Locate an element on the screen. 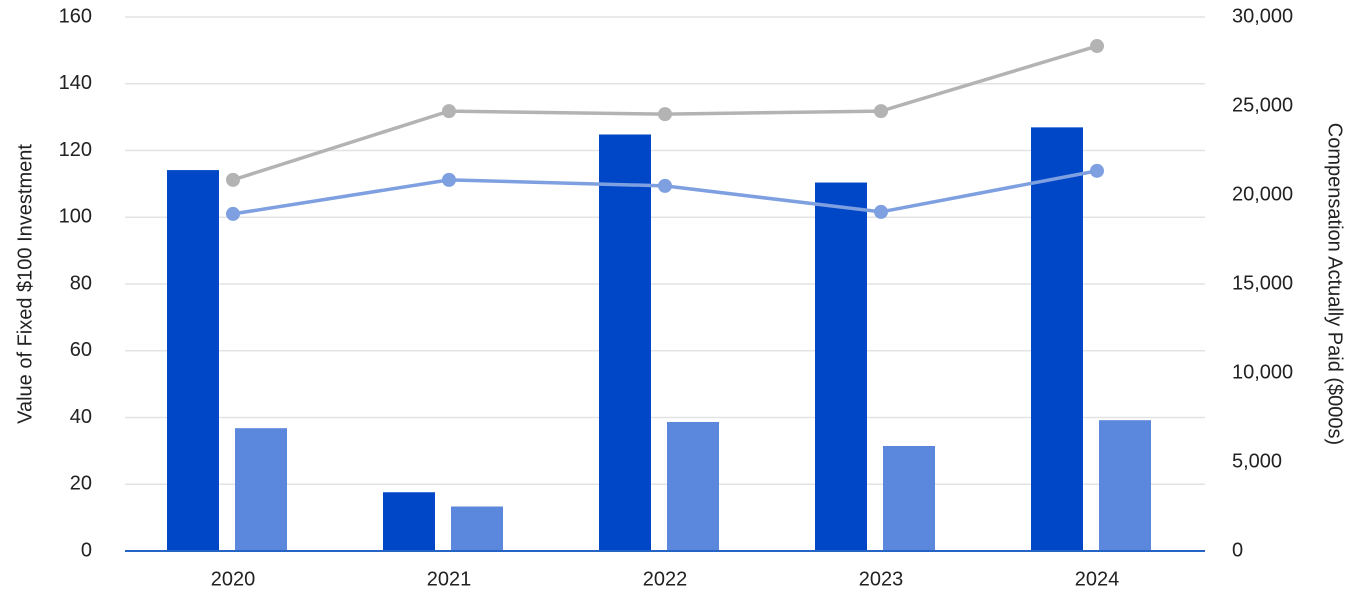  y-tick-label: 60 is located at coordinates (81, 350).